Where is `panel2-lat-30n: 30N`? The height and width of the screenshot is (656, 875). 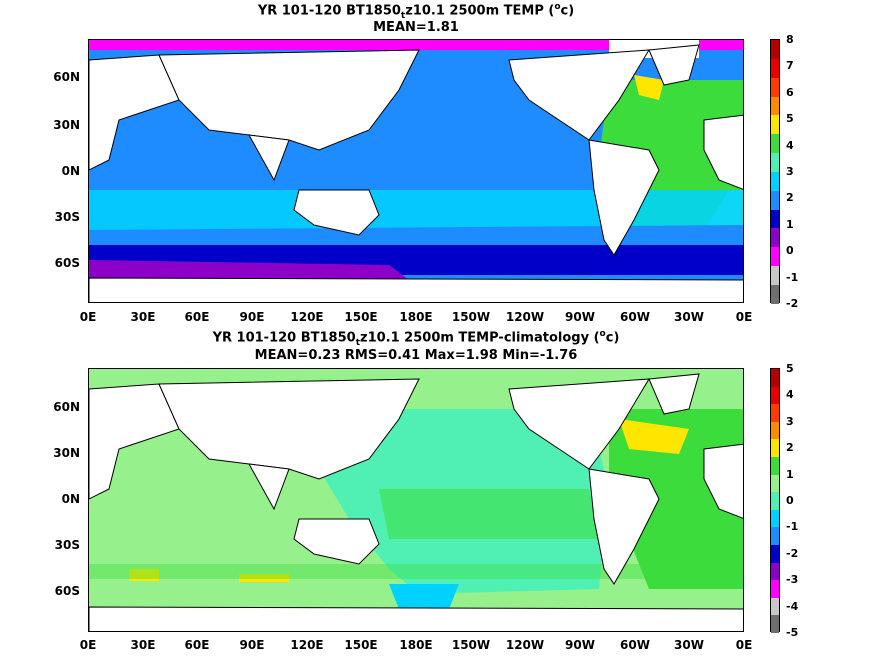
panel2-lat-30n: 30N is located at coordinates (66, 453).